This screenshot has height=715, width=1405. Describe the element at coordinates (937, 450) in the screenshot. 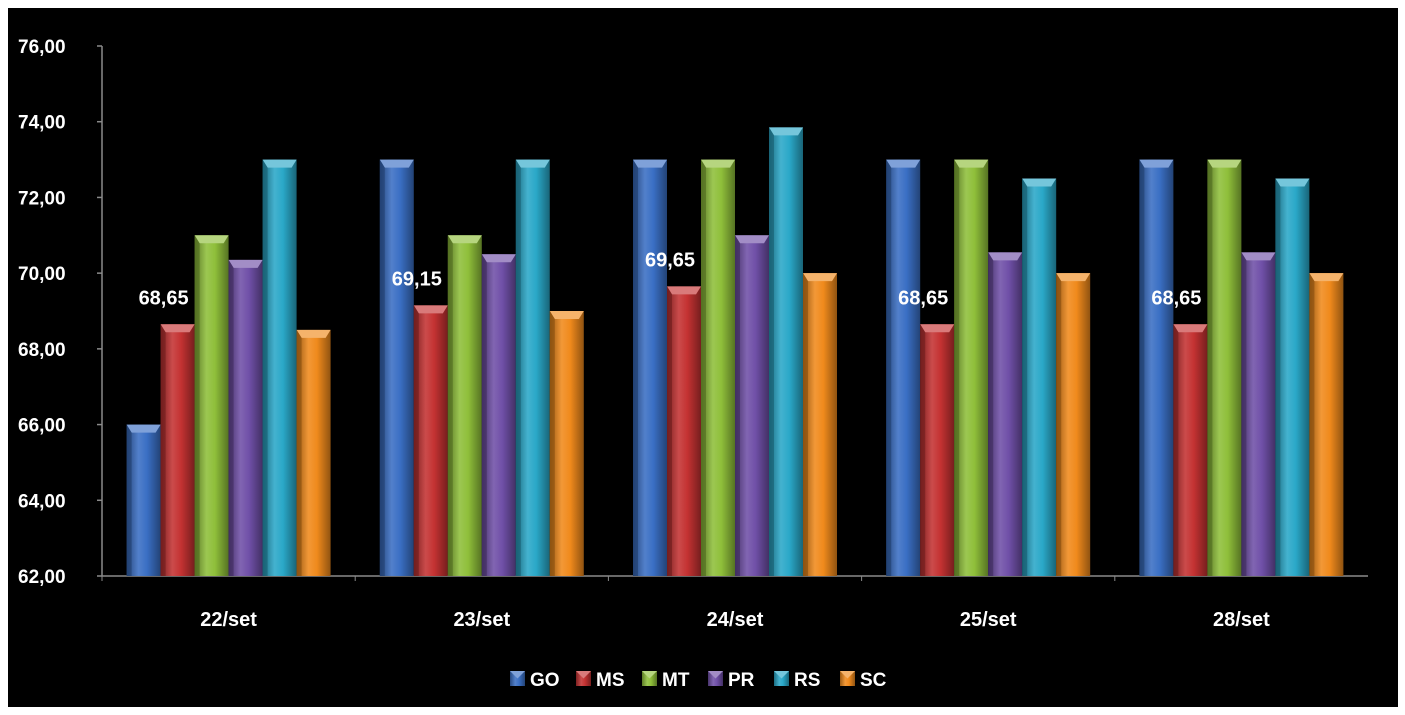

I see `bar-ms-25-set` at that location.